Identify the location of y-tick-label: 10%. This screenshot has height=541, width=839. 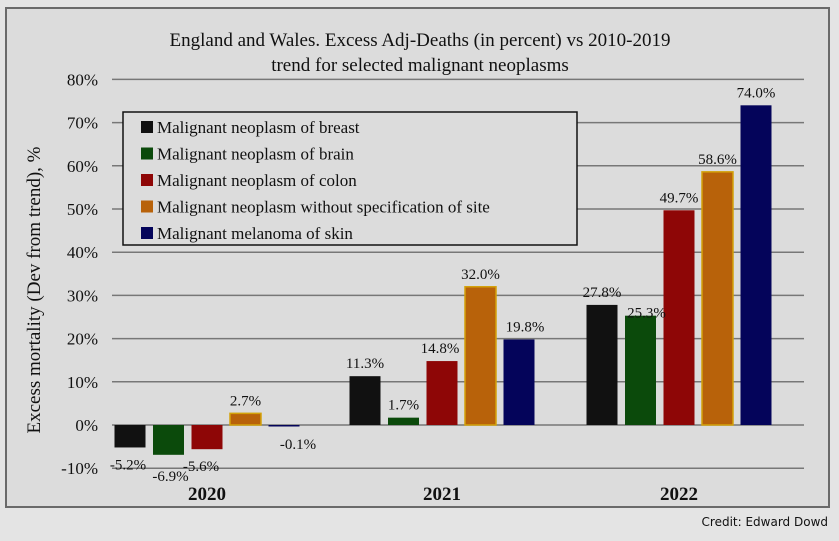
(82, 382).